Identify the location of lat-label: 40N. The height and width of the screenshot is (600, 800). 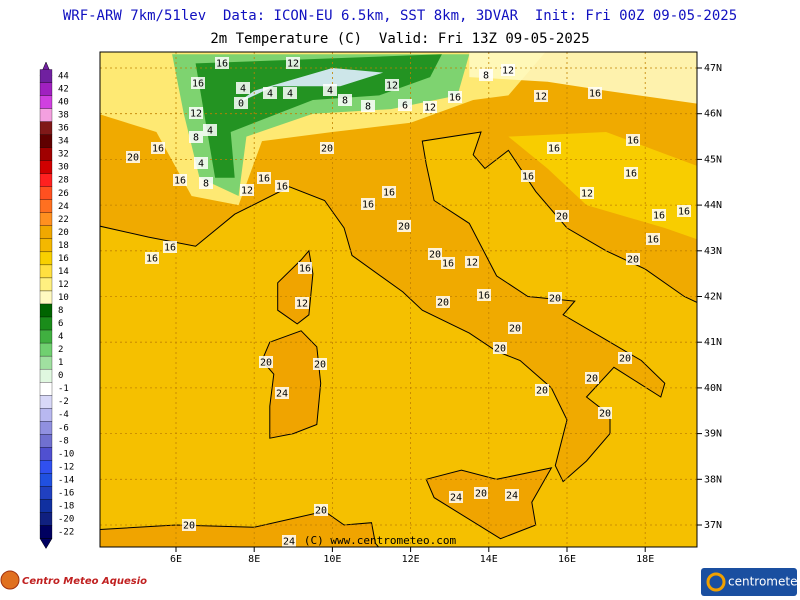
(713, 388).